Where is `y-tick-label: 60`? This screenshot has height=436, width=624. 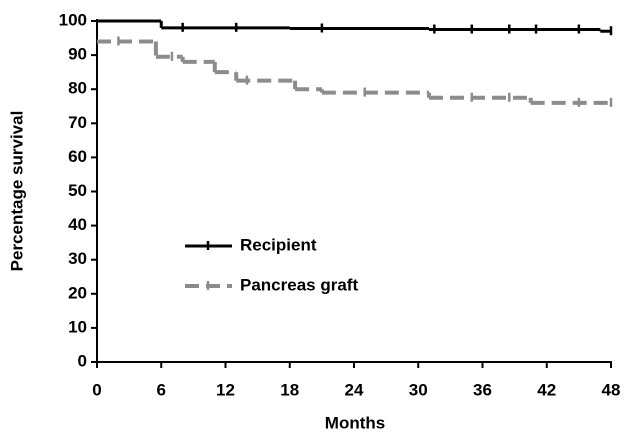 y-tick-label: 60 is located at coordinates (77, 156).